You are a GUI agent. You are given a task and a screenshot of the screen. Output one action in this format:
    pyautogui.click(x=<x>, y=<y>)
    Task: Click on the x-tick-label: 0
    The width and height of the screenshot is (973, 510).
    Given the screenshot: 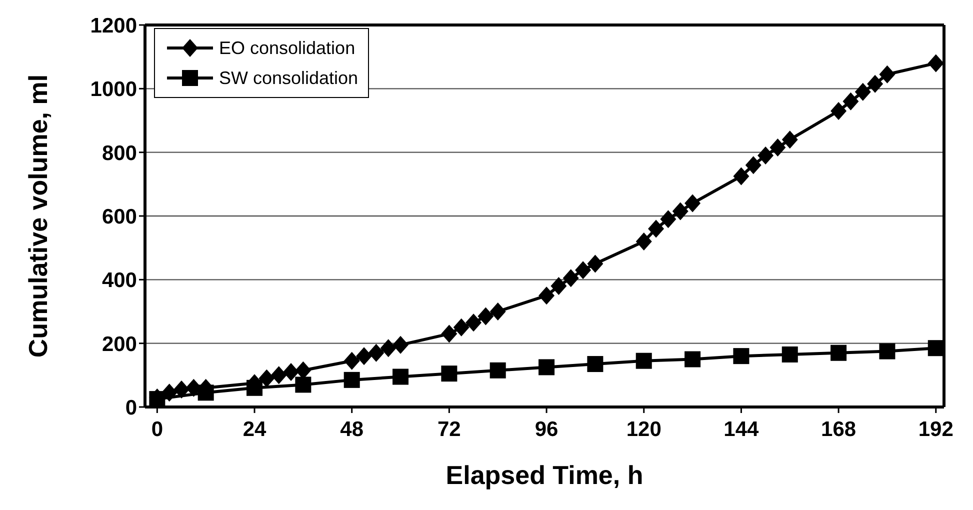 What is the action you would take?
    pyautogui.click(x=157, y=429)
    